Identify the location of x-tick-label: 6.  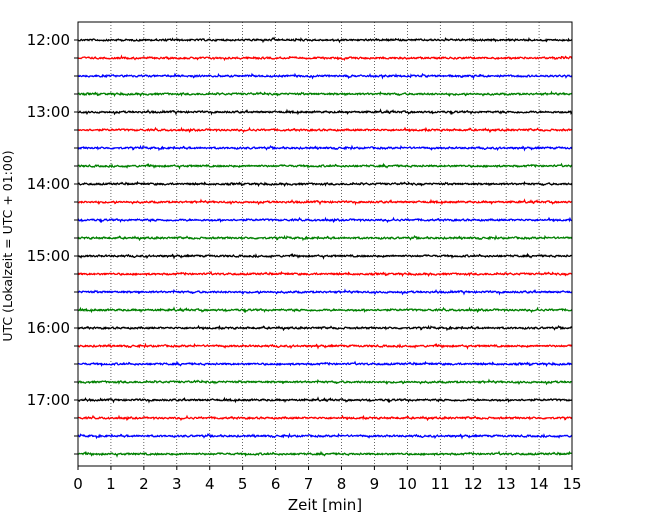
(276, 484).